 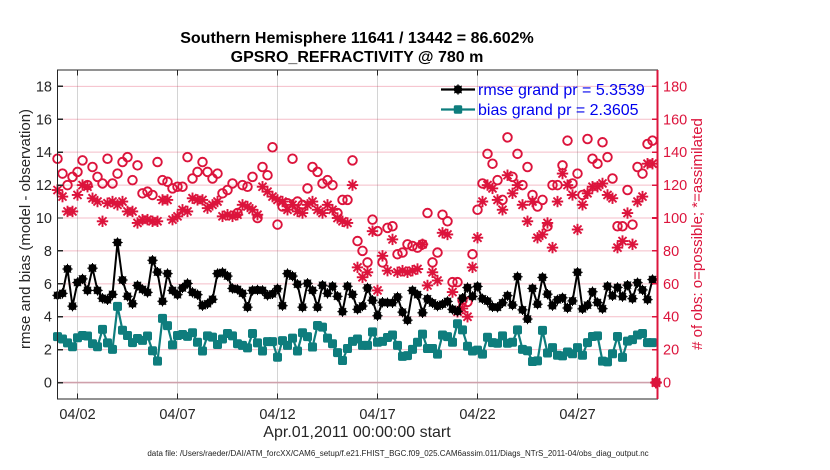 I want to click on svg-text: 10, so click(x=44, y=219).